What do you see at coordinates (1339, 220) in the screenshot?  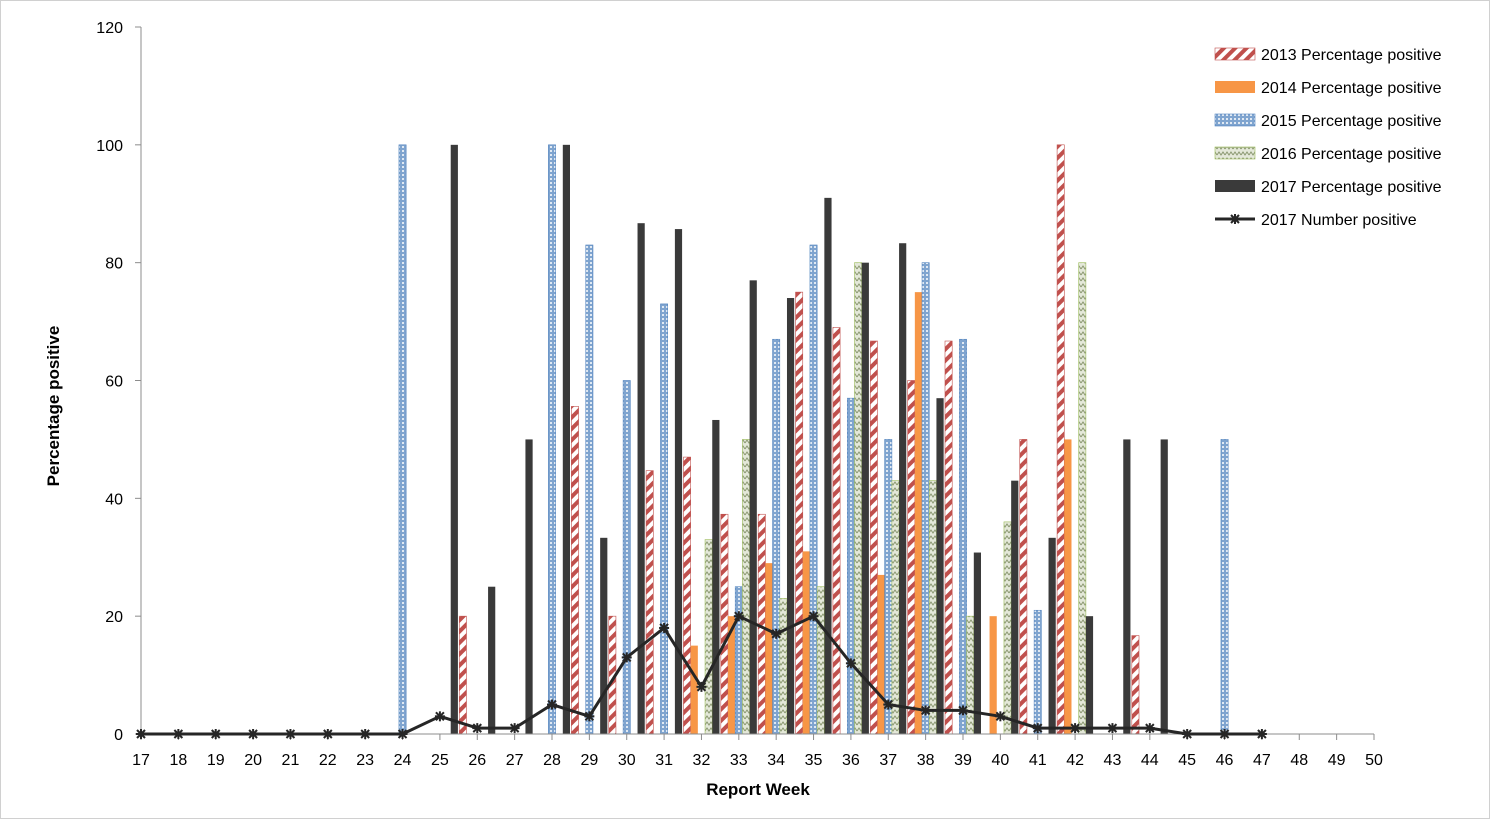 I see `legend-label: 2017 Number positive` at bounding box center [1339, 220].